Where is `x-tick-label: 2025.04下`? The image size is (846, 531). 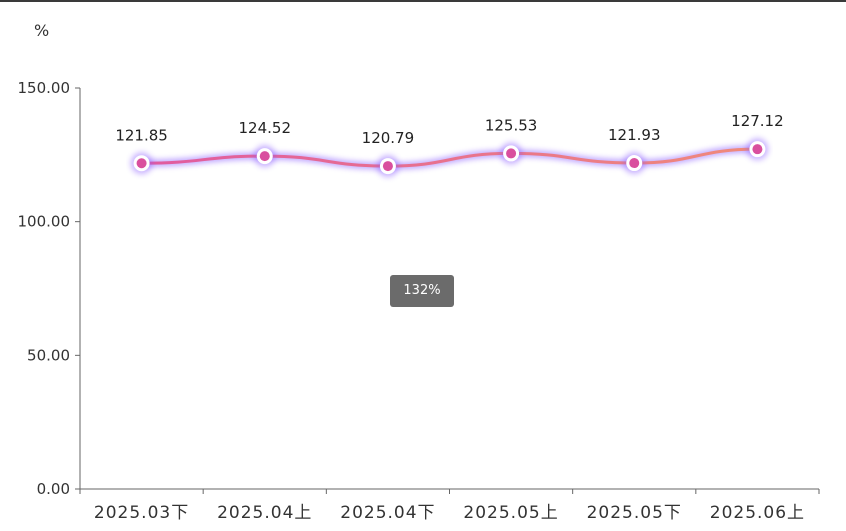 x-tick-label: 2025.04下 is located at coordinates (387, 513).